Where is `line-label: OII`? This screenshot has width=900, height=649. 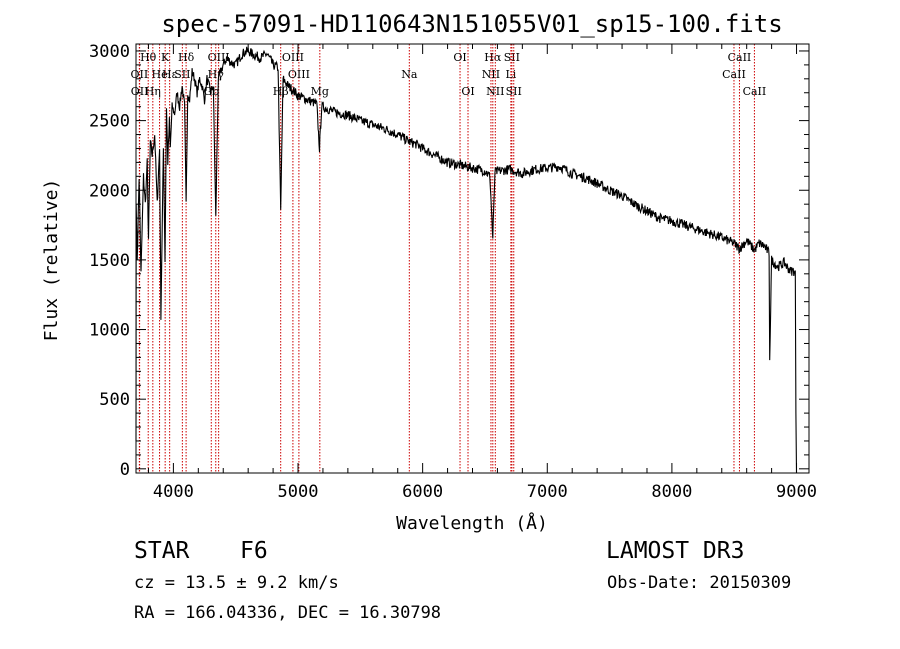 line-label: OII is located at coordinates (140, 91).